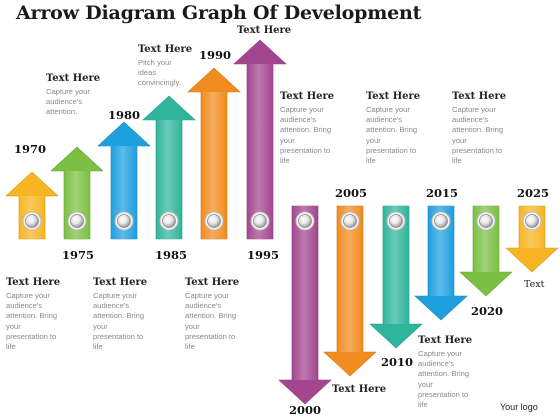 The width and height of the screenshot is (560, 420). I want to click on year-label: 1980, so click(124, 115).